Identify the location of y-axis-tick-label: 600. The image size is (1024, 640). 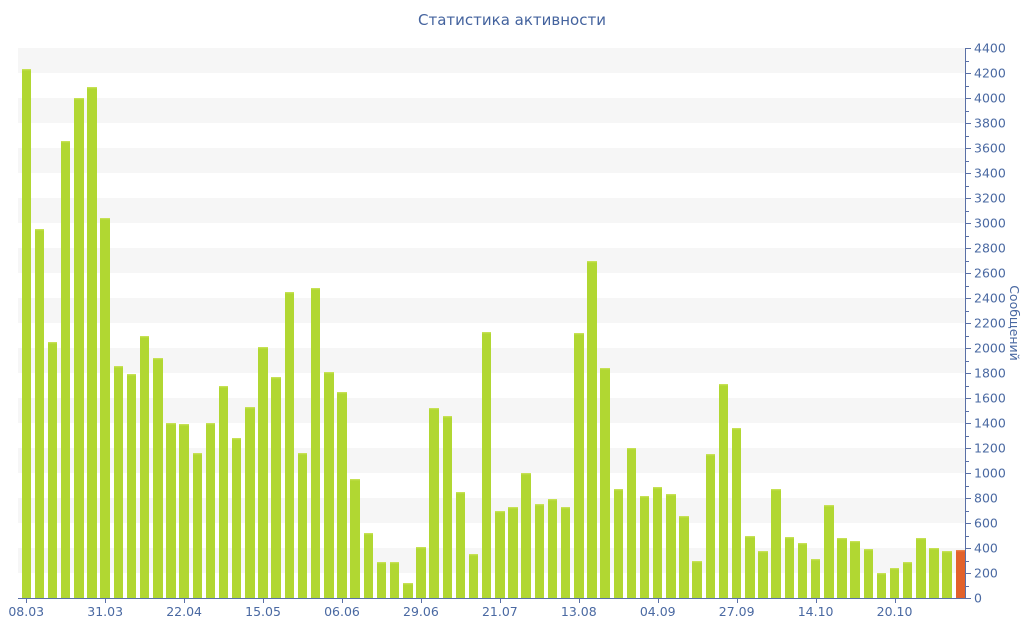
(986, 523).